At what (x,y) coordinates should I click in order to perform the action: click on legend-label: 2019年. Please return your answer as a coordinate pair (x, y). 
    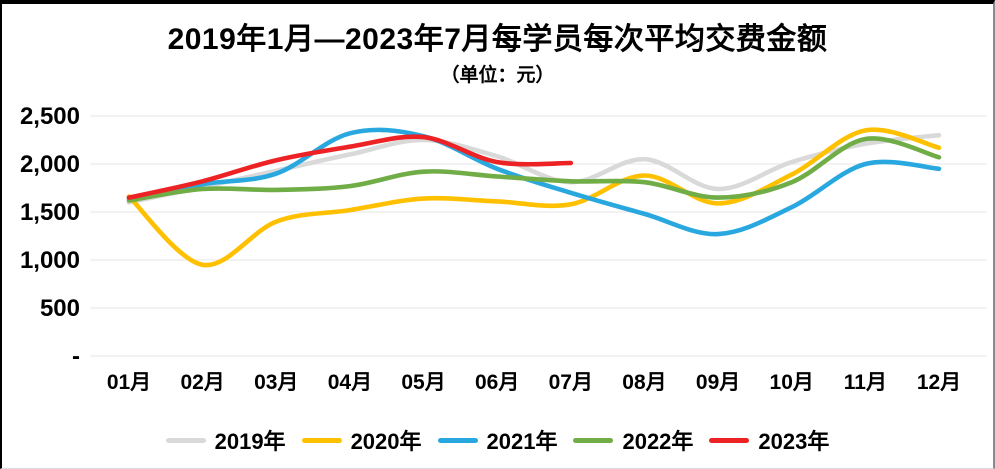
    Looking at the image, I should click on (250, 441).